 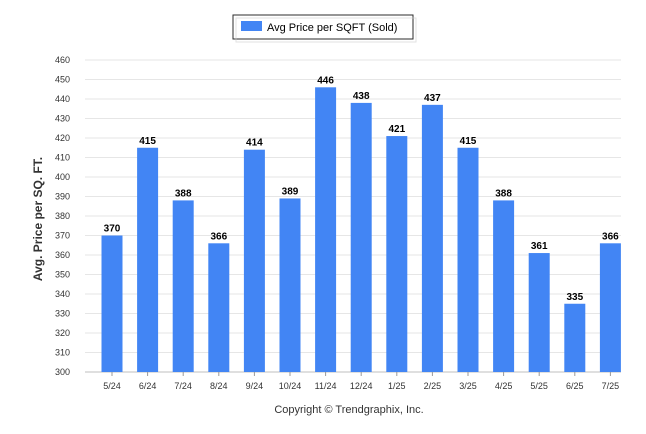 I want to click on y-tick-label: 330, so click(x=62, y=314).